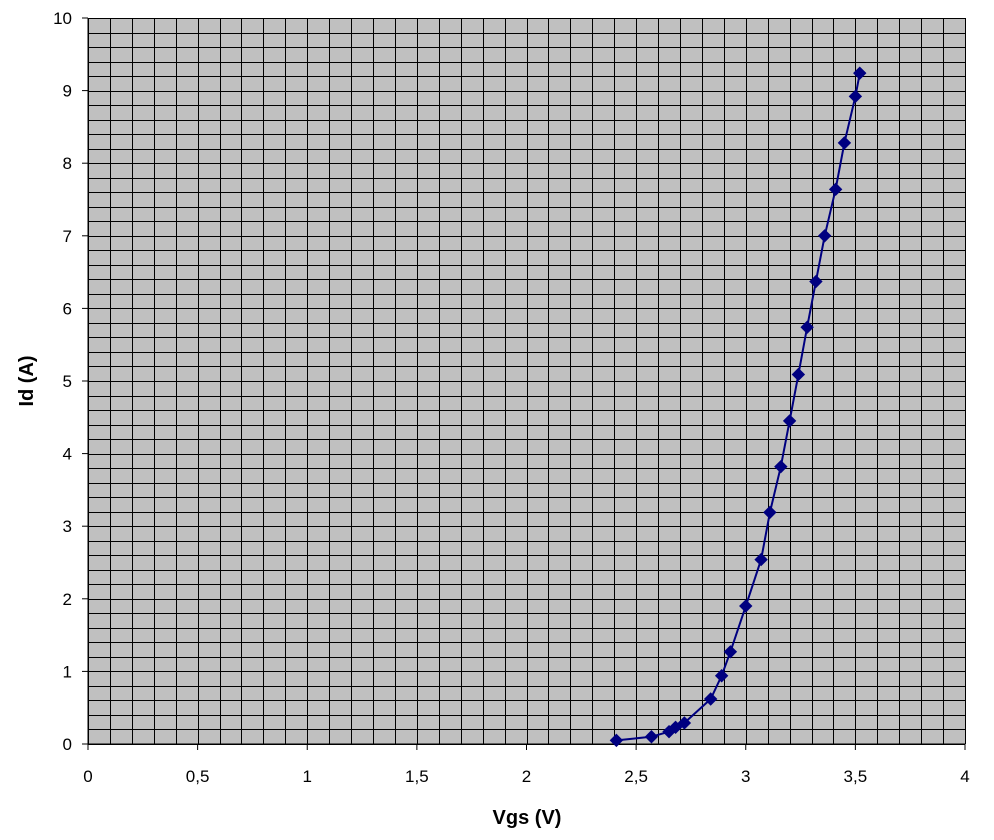 Image resolution: width=994 pixels, height=840 pixels. What do you see at coordinates (67, 381) in the screenshot?
I see `y-tick-label: 5` at bounding box center [67, 381].